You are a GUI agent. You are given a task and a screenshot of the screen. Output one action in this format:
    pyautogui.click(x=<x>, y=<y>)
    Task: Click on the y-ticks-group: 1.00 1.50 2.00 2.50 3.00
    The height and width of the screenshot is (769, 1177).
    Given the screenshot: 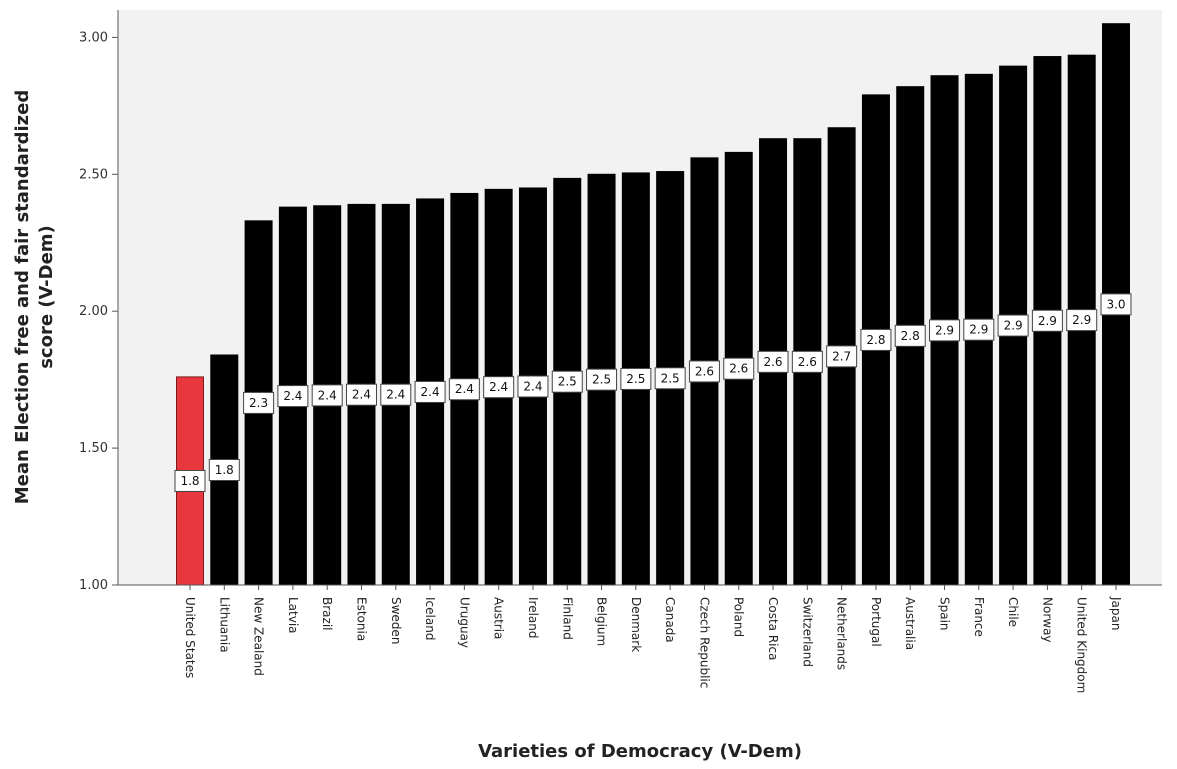 What is the action you would take?
    pyautogui.click(x=98, y=311)
    